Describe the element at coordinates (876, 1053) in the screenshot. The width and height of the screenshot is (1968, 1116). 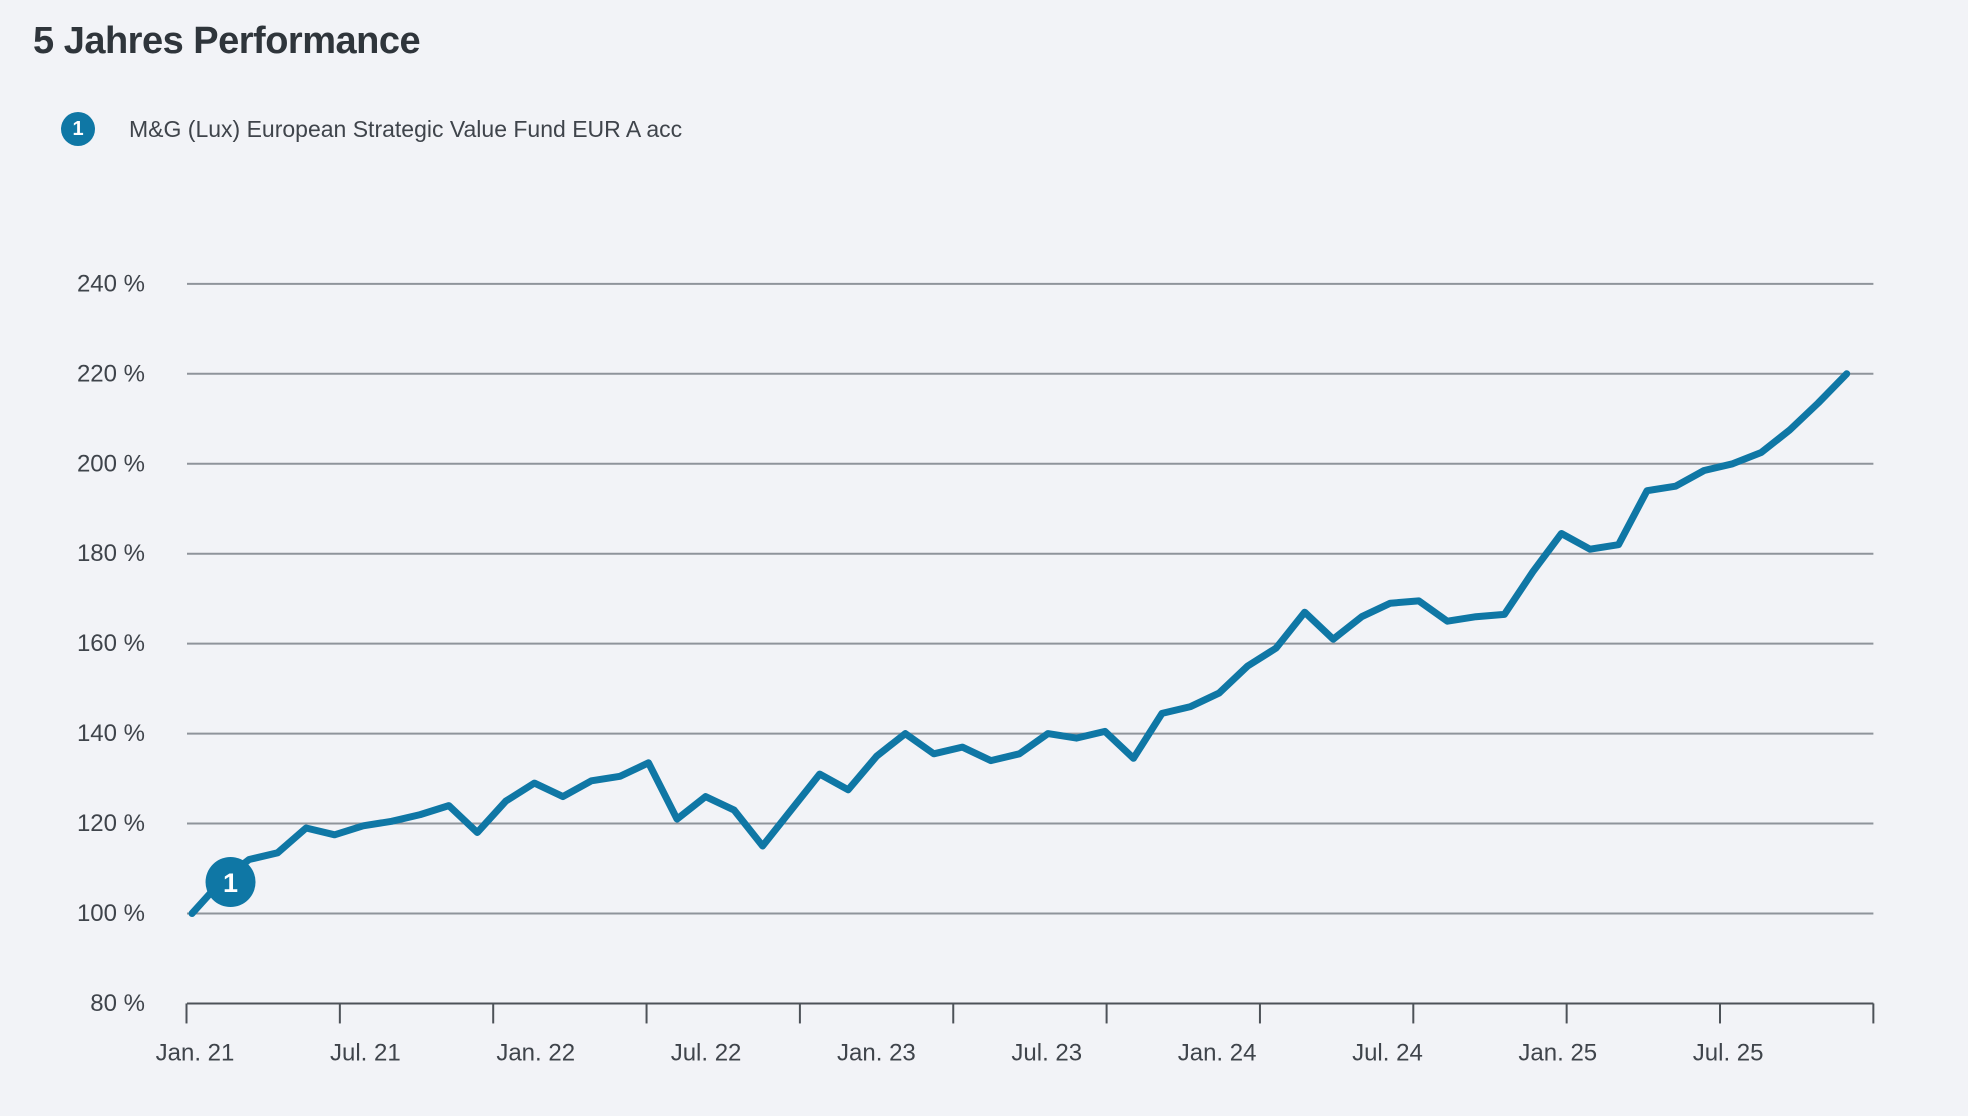
I see `x-axis-label: Jan. 23` at that location.